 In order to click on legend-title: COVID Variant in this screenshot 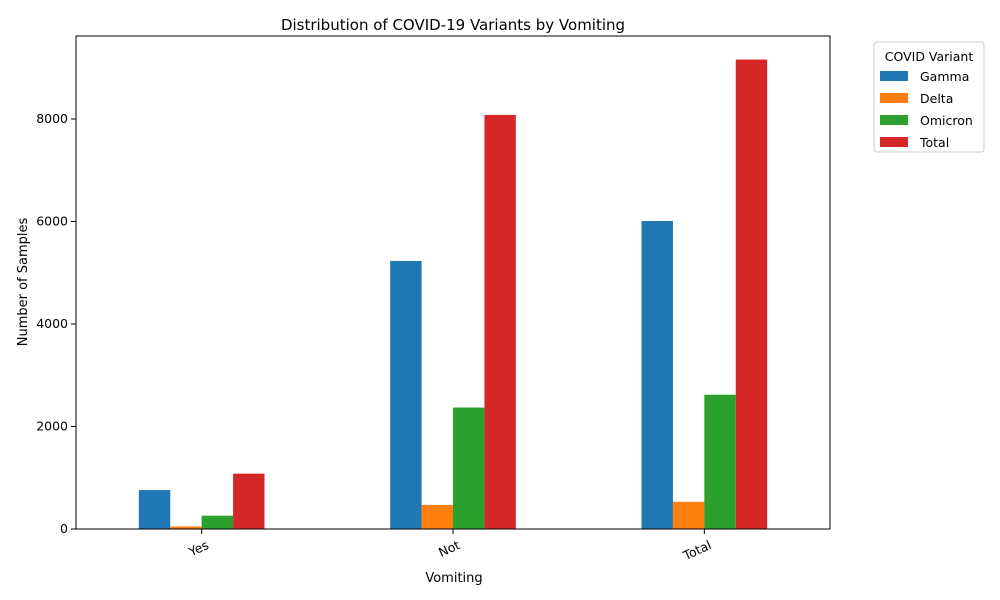, I will do `click(929, 56)`.